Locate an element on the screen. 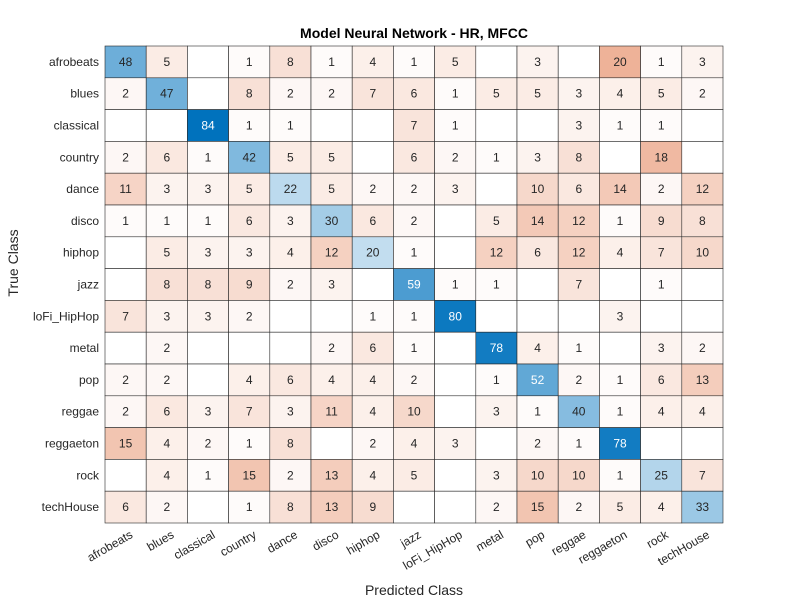 The width and height of the screenshot is (800, 600). cell-pop-lofi-hiphop is located at coordinates (455, 380).